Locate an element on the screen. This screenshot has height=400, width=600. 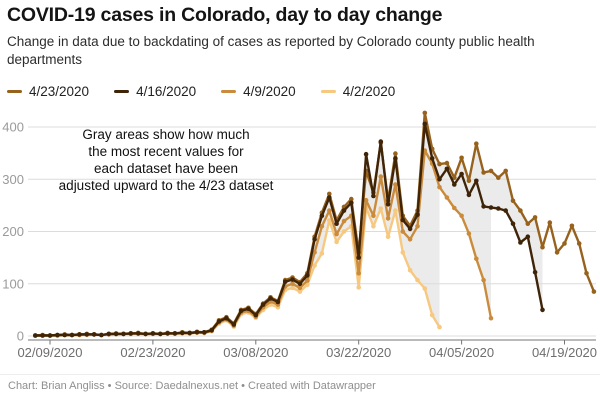
y-tick-label: 400 is located at coordinates (13, 127).